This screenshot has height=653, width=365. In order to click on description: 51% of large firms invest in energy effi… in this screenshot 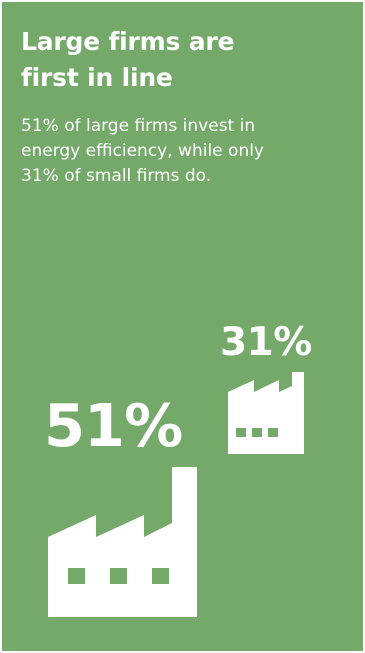, I will do `click(142, 151)`.